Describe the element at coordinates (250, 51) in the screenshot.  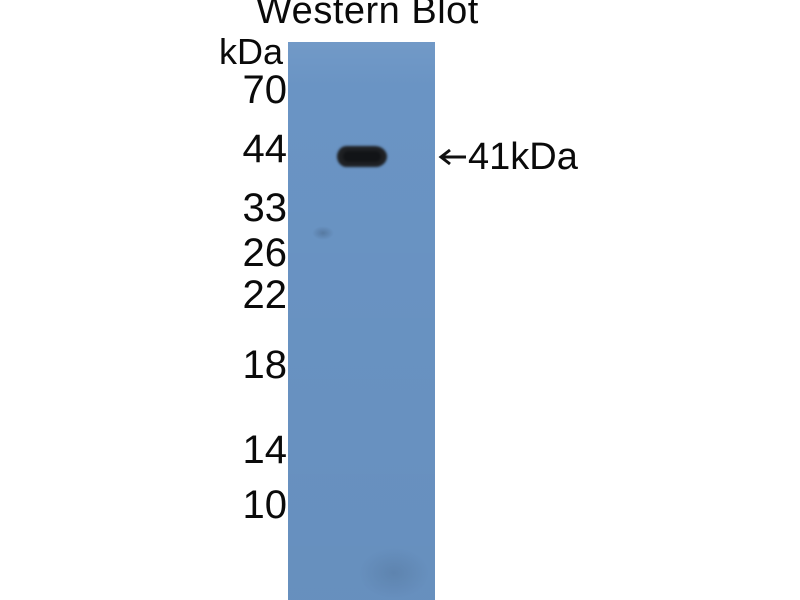
I see `unit-label: kDa` at that location.